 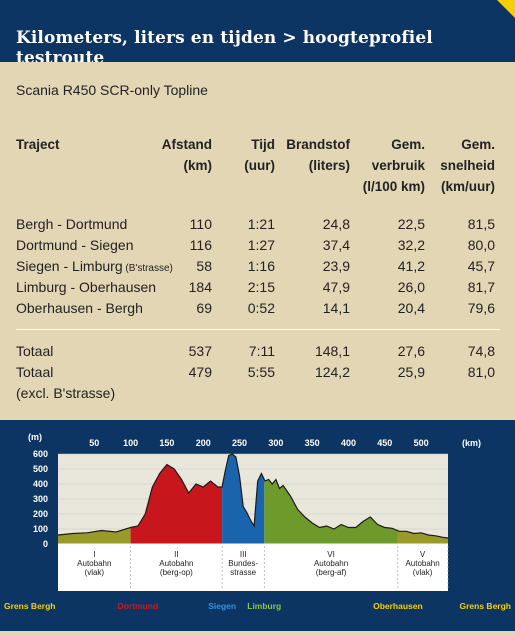 I want to click on corner-accent, so click(x=506, y=9).